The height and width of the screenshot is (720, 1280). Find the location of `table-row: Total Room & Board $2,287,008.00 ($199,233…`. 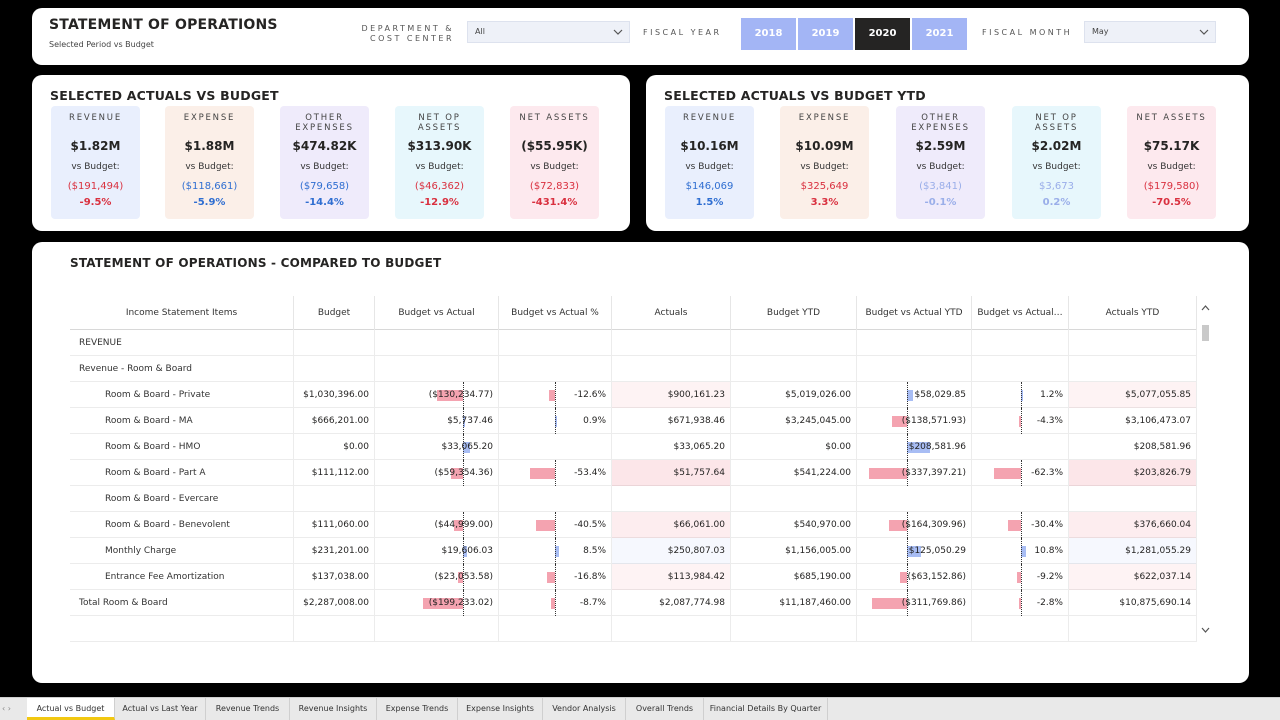

table-row: Total Room & Board $2,287,008.00 ($199,233… is located at coordinates (633, 603).